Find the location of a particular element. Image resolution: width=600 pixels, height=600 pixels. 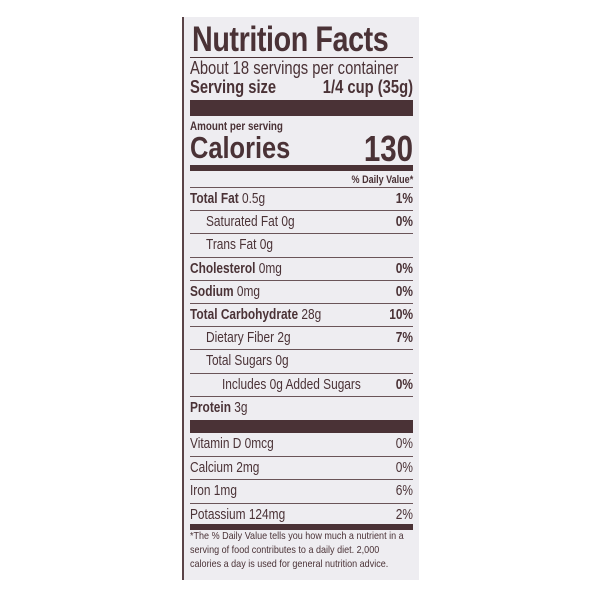

nutrient-name: Sodium 0mg is located at coordinates (232, 292).